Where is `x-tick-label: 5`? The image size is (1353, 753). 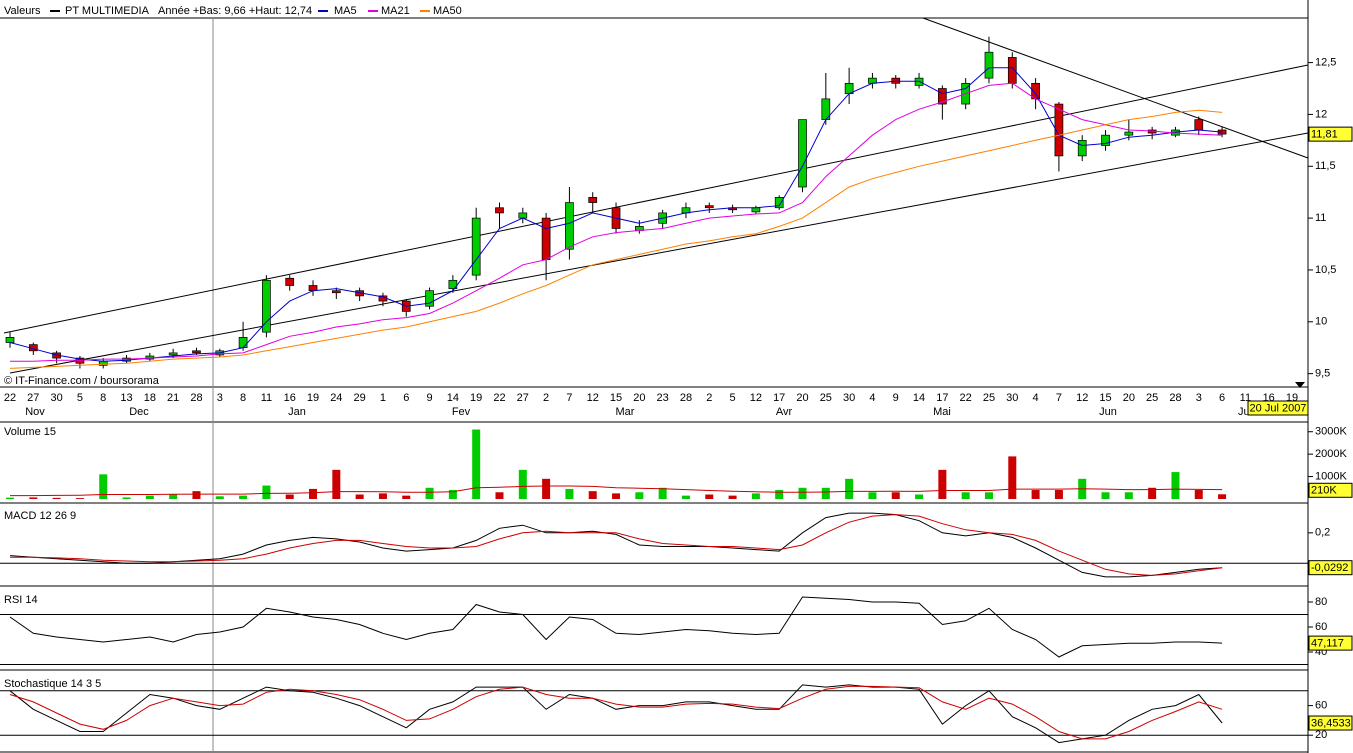 x-tick-label: 5 is located at coordinates (733, 398).